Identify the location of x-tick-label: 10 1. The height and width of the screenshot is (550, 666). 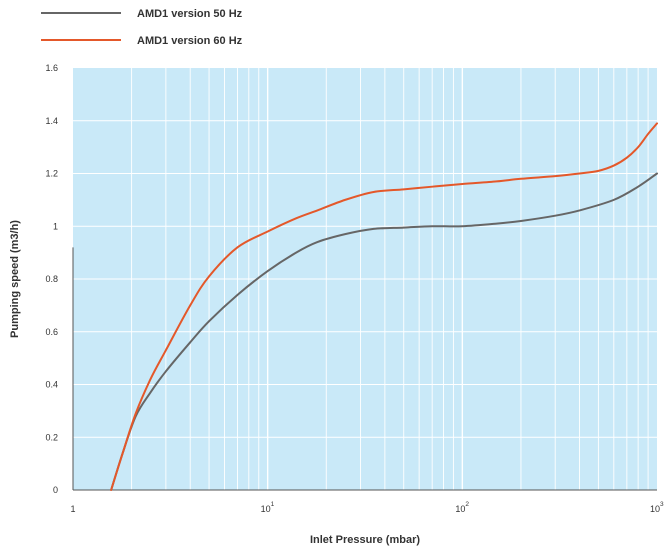
(268, 507).